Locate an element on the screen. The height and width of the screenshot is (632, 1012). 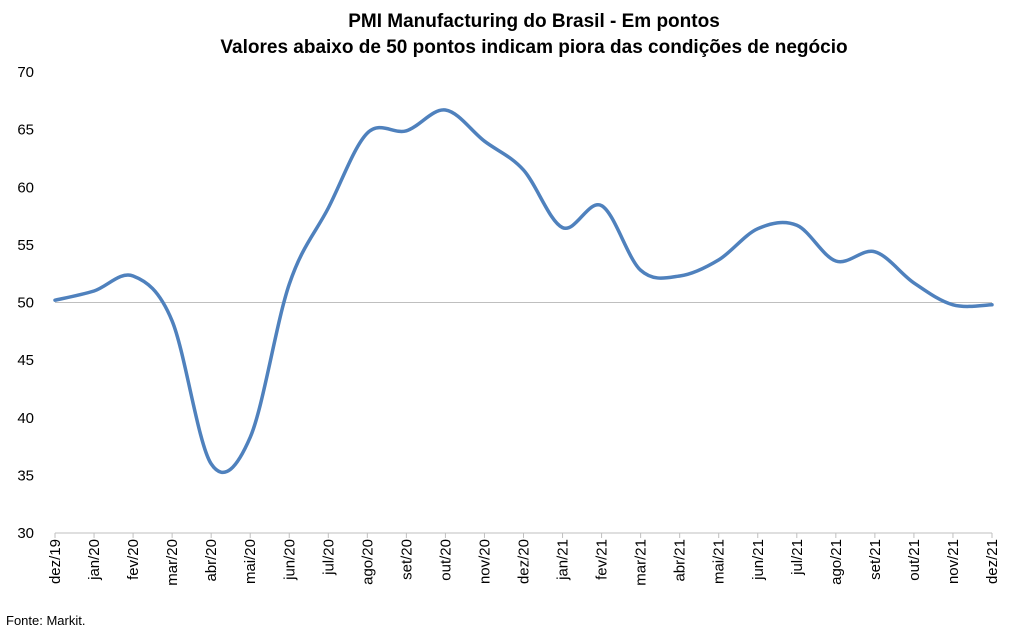
x-tick-label: dez/20 is located at coordinates (524, 561).